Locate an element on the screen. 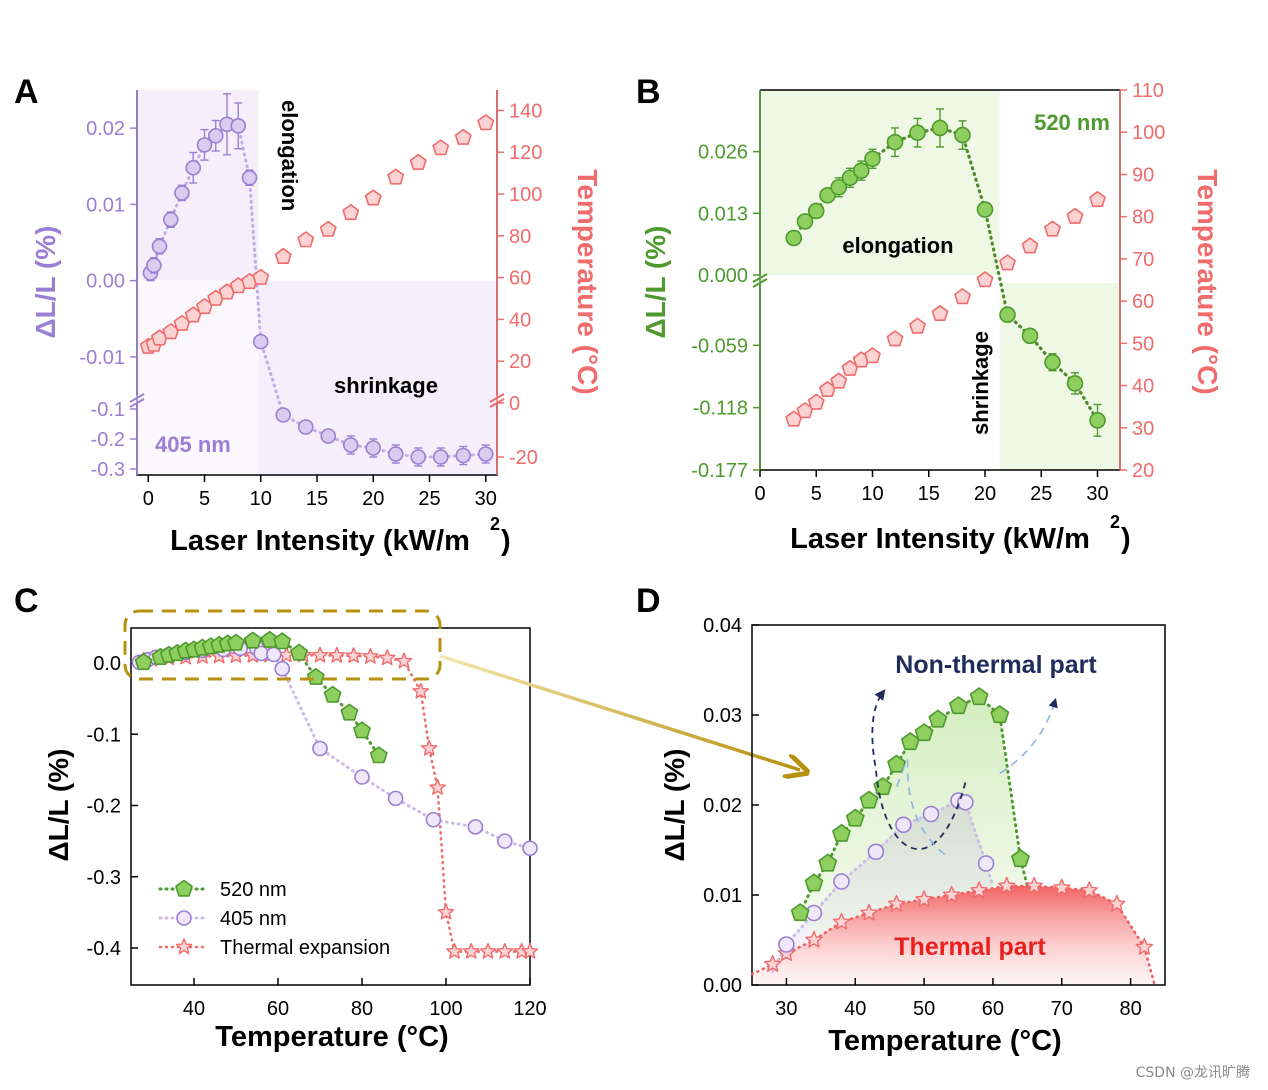 The image size is (1268, 1090). d-nonthermal-arc-left is located at coordinates (920, 807).